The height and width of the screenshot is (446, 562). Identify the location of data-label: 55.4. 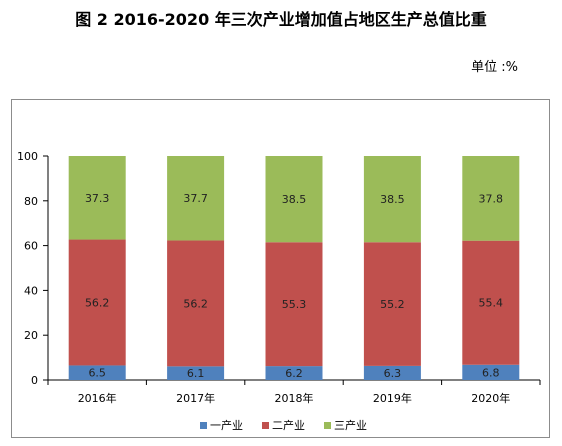
(491, 303).